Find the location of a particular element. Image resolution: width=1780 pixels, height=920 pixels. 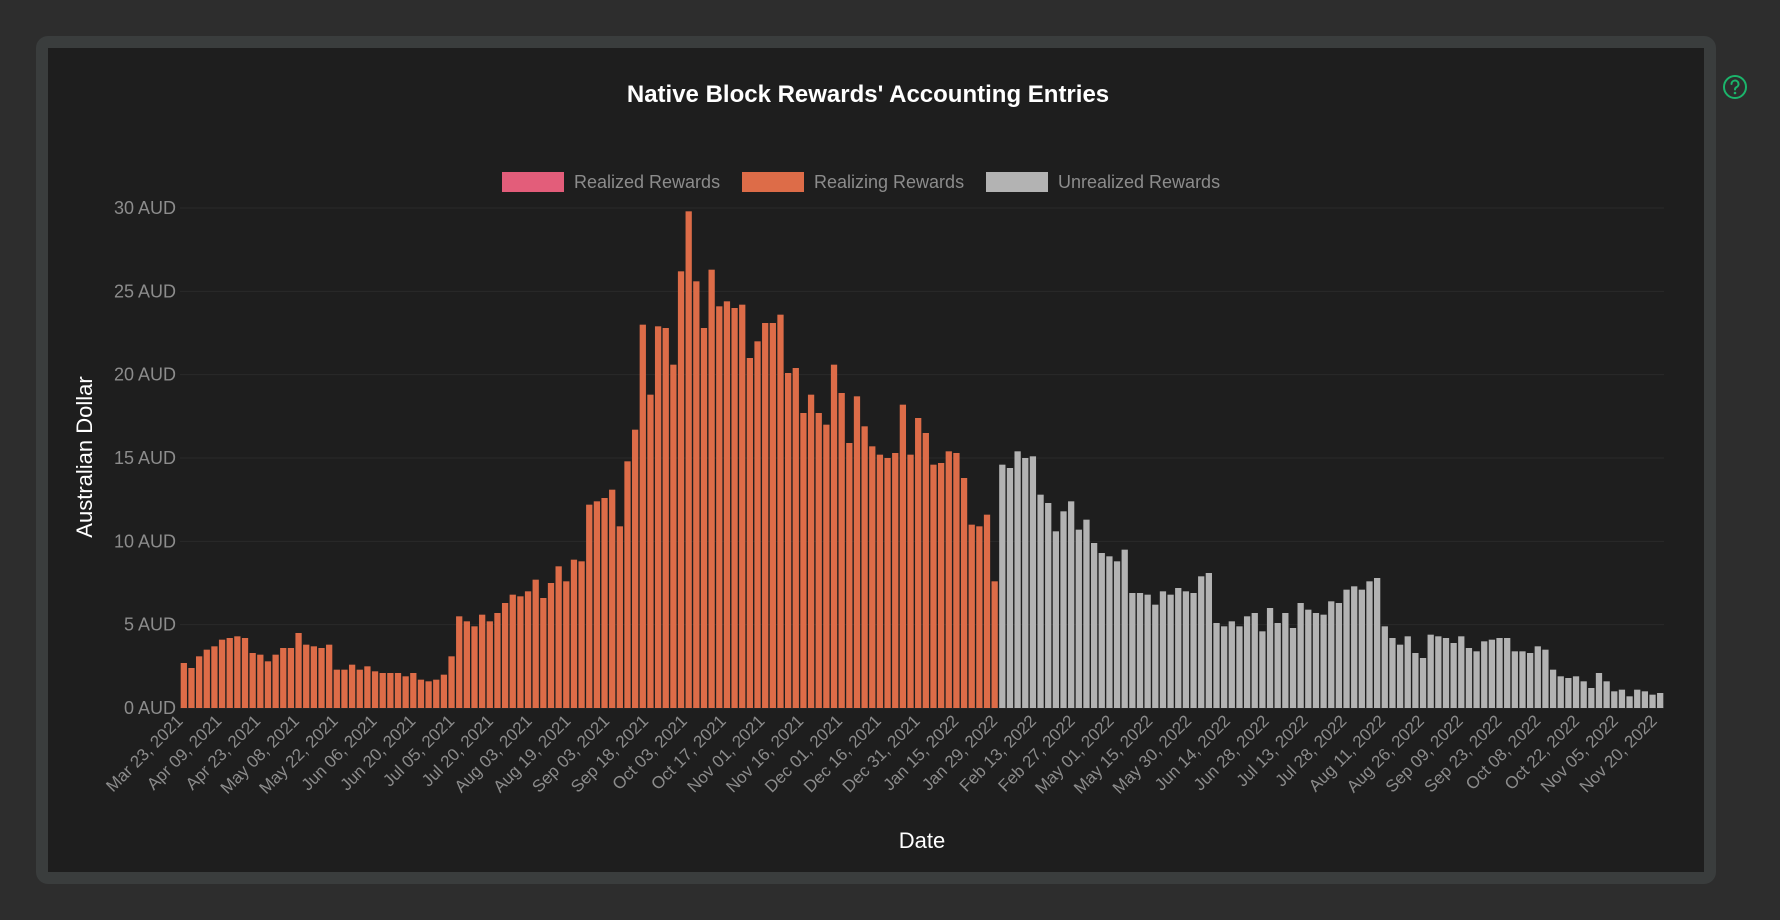

legend-label-realizing: Realizing Rewards is located at coordinates (889, 182).